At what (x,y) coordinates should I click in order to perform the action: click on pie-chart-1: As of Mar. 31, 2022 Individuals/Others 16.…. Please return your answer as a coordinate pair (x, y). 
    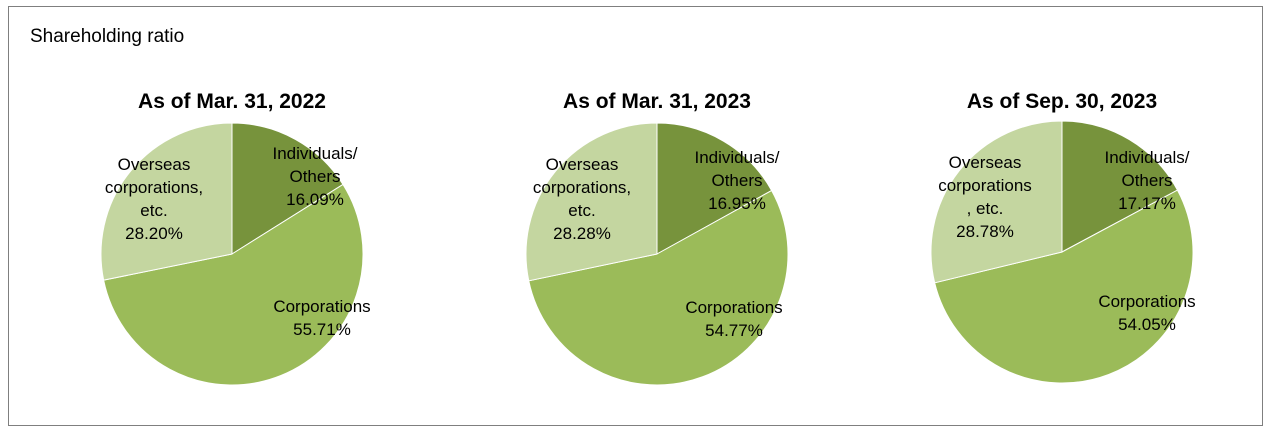
    Looking at the image, I should click on (235, 238).